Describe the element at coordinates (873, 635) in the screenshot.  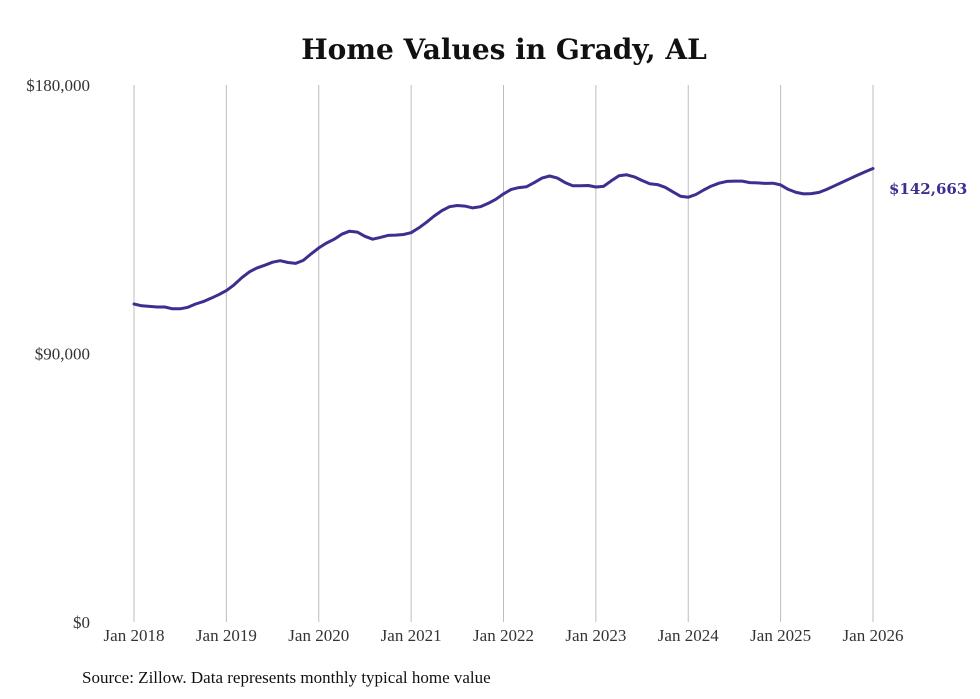
I see `x-tick-label: Jan 2026` at that location.